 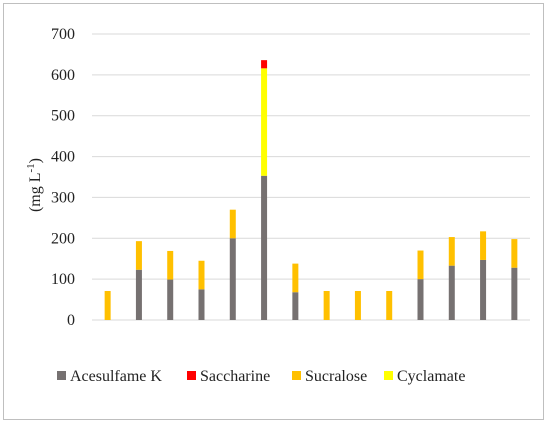 I want to click on legend-label: Sucralose, so click(x=336, y=376).